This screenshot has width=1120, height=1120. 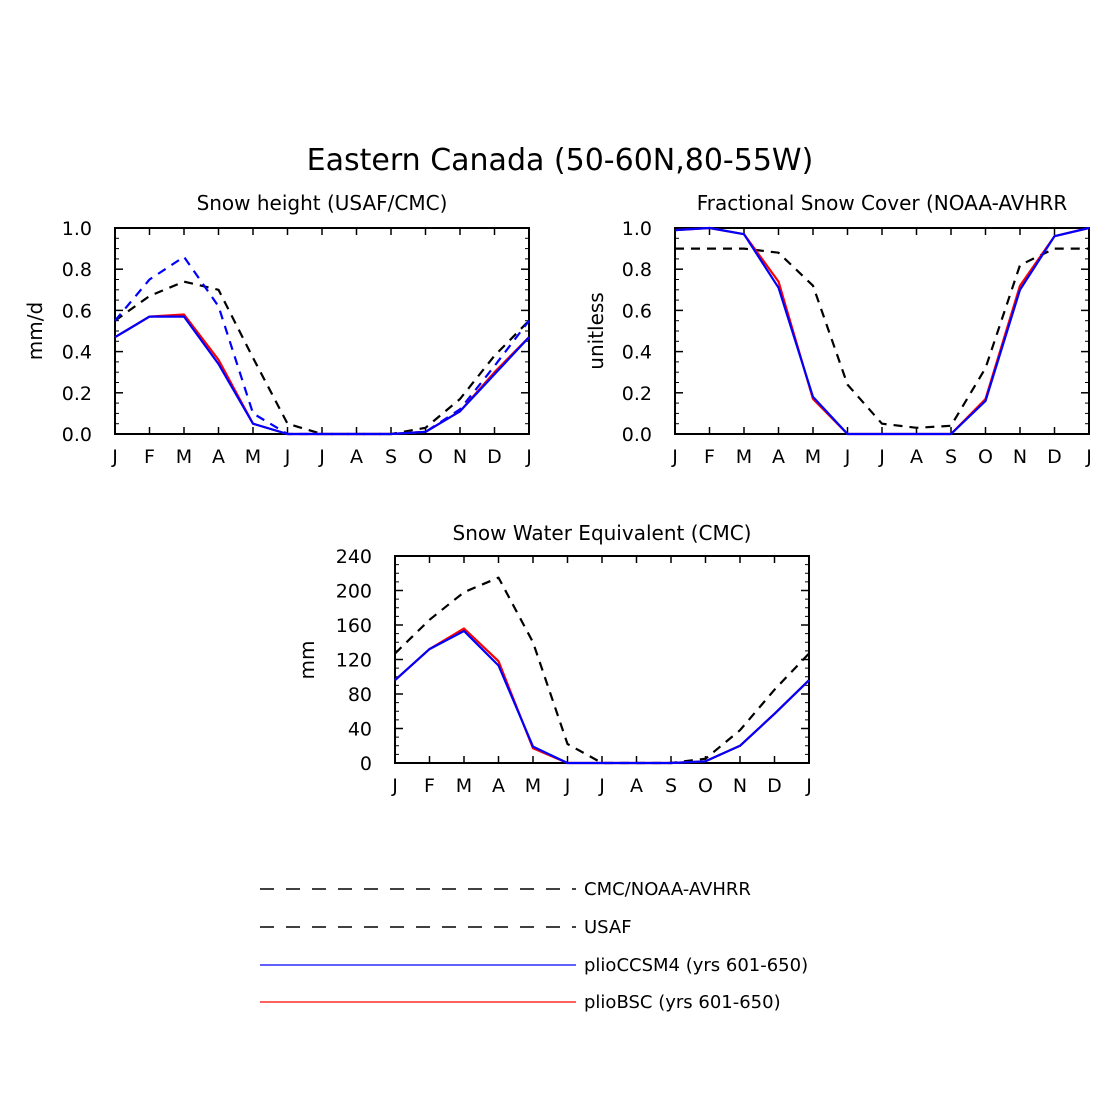 What do you see at coordinates (366, 764) in the screenshot?
I see `y-tick-label: 0` at bounding box center [366, 764].